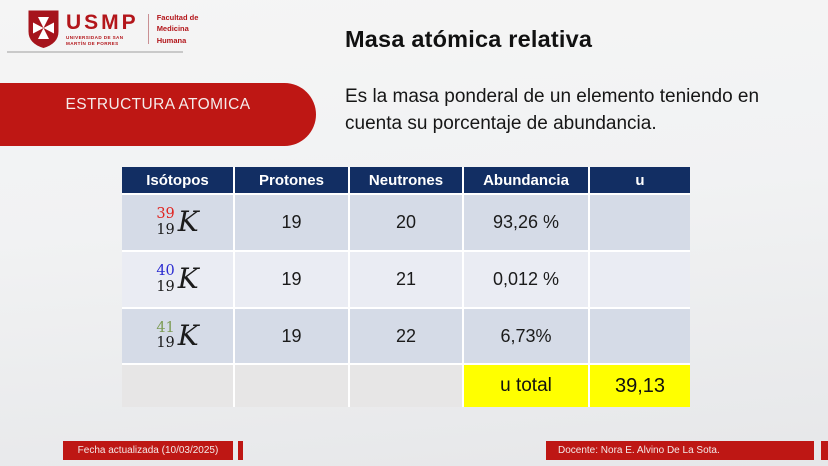 The height and width of the screenshot is (466, 828). I want to click on footer-date-box: Fecha actualizada (10/03/2025), so click(148, 450).